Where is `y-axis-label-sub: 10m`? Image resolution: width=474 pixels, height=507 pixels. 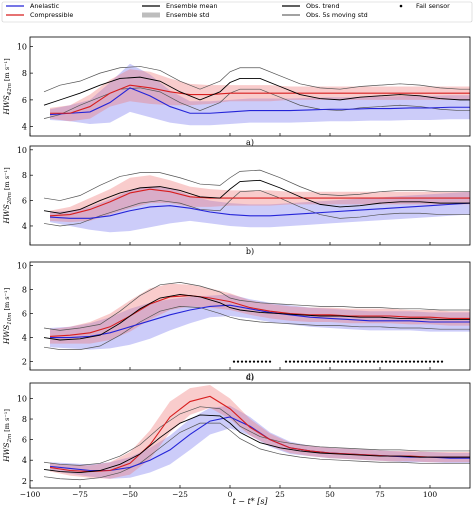
y-axis-label-sub: 10m is located at coordinates (10, 319).